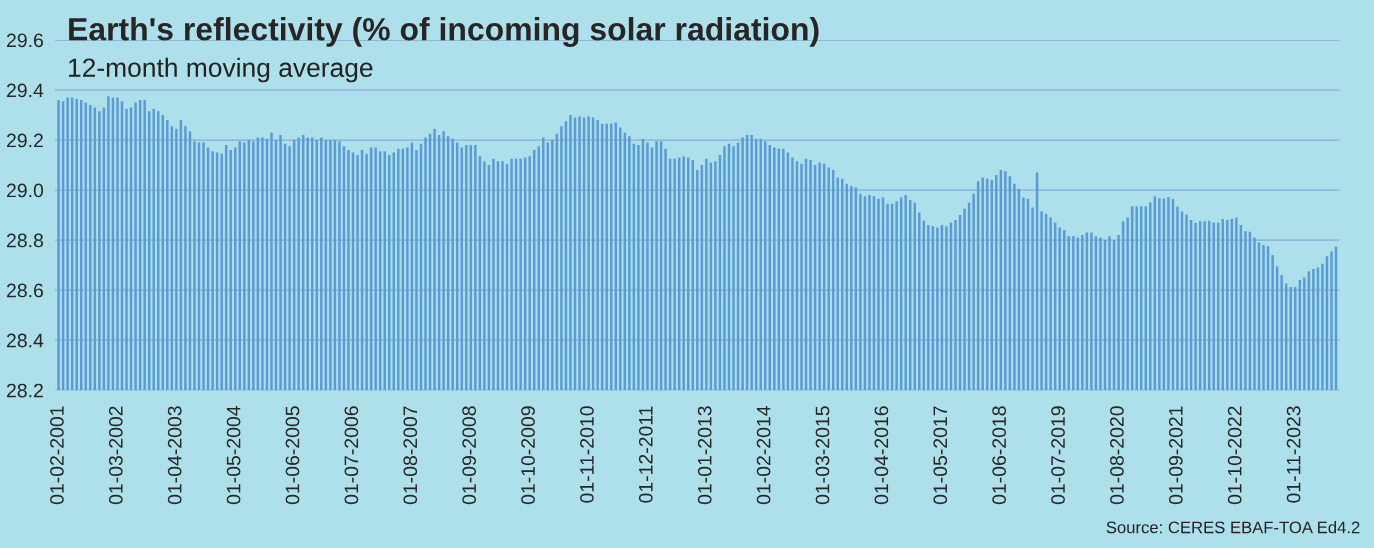  What do you see at coordinates (25, 90) in the screenshot?
I see `y-tick-label: 29.4` at bounding box center [25, 90].